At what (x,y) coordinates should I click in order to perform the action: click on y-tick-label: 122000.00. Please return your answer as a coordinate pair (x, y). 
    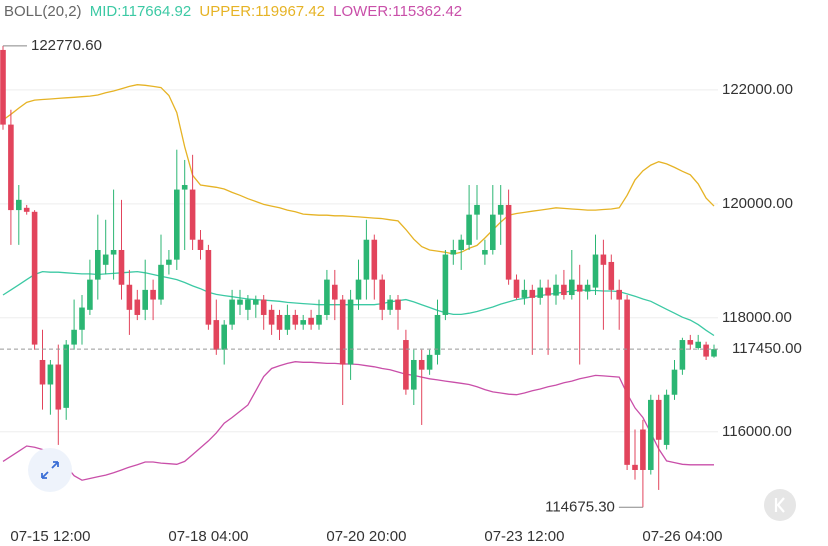
    Looking at the image, I should click on (757, 89).